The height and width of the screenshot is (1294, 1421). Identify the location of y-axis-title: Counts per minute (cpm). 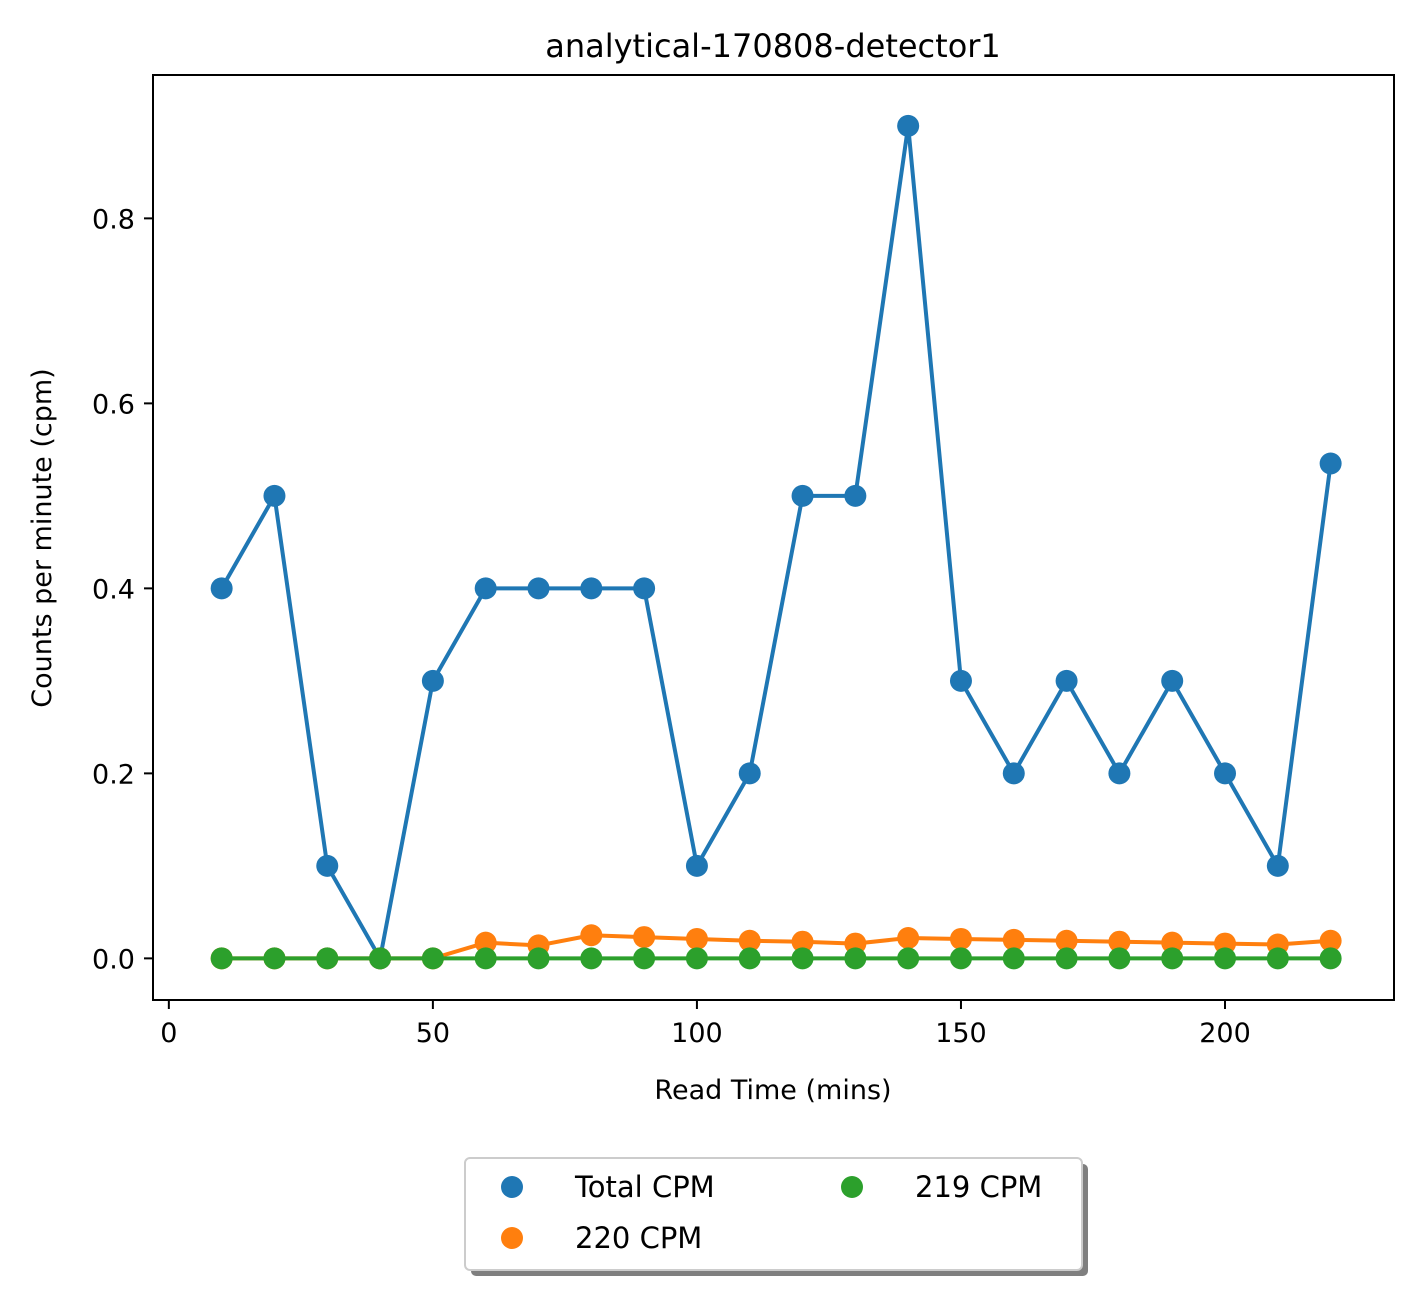
(42, 537).